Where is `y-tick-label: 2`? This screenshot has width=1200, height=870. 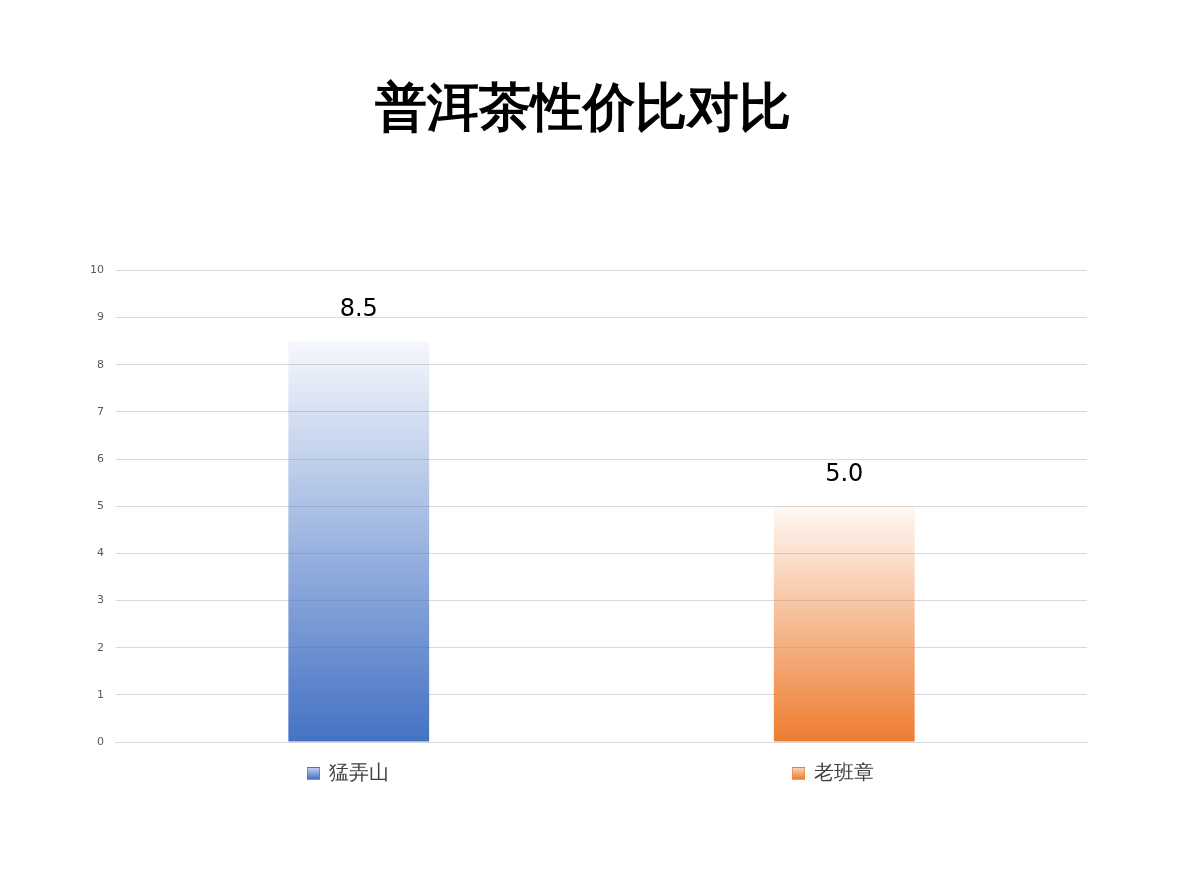 y-tick-label: 2 is located at coordinates (100, 647).